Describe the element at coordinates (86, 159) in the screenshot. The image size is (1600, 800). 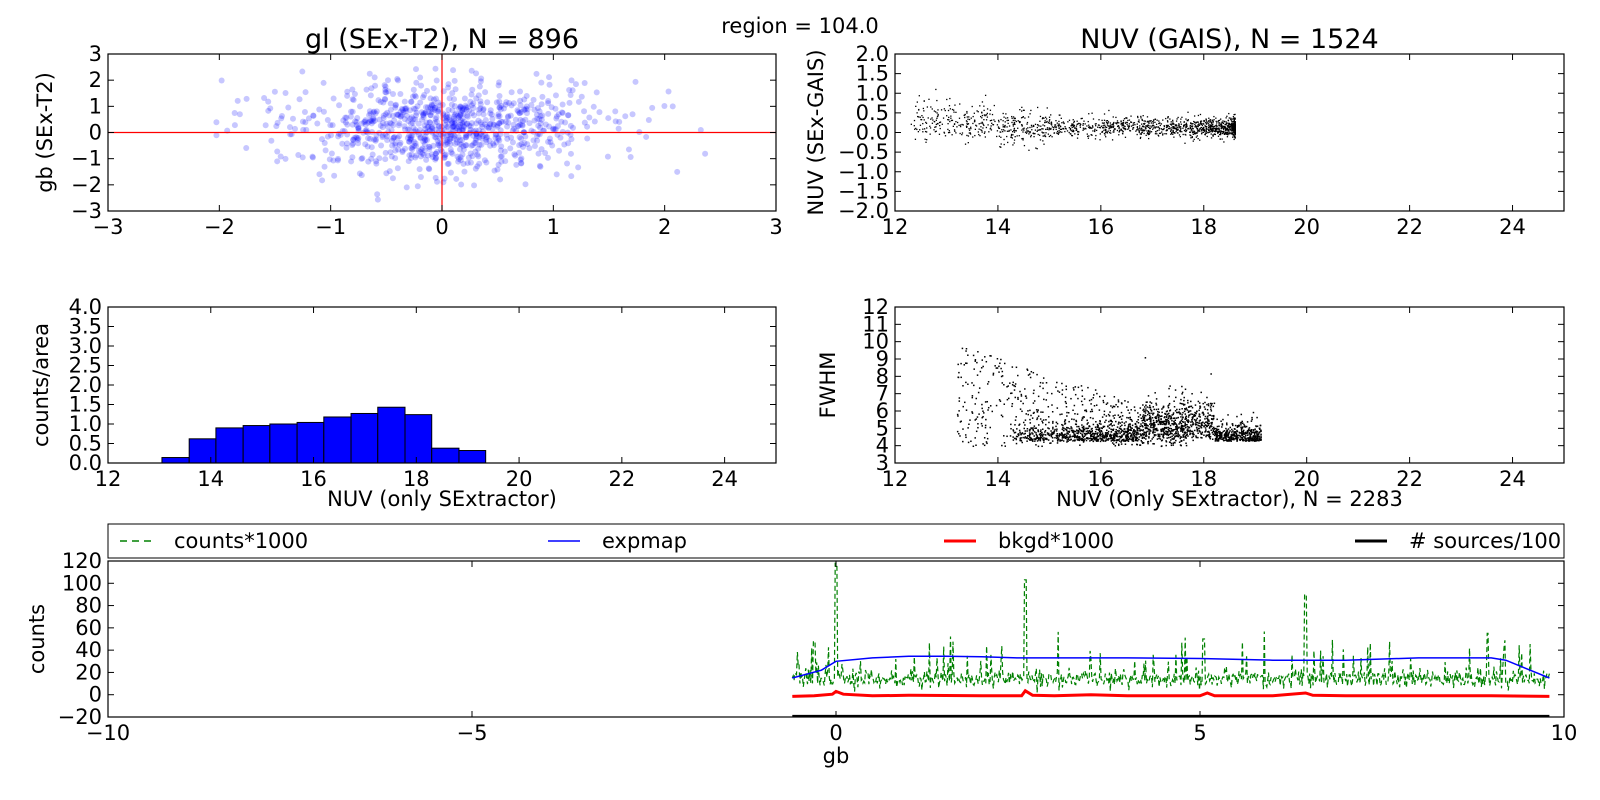
I see `y-tick-label: −1` at that location.